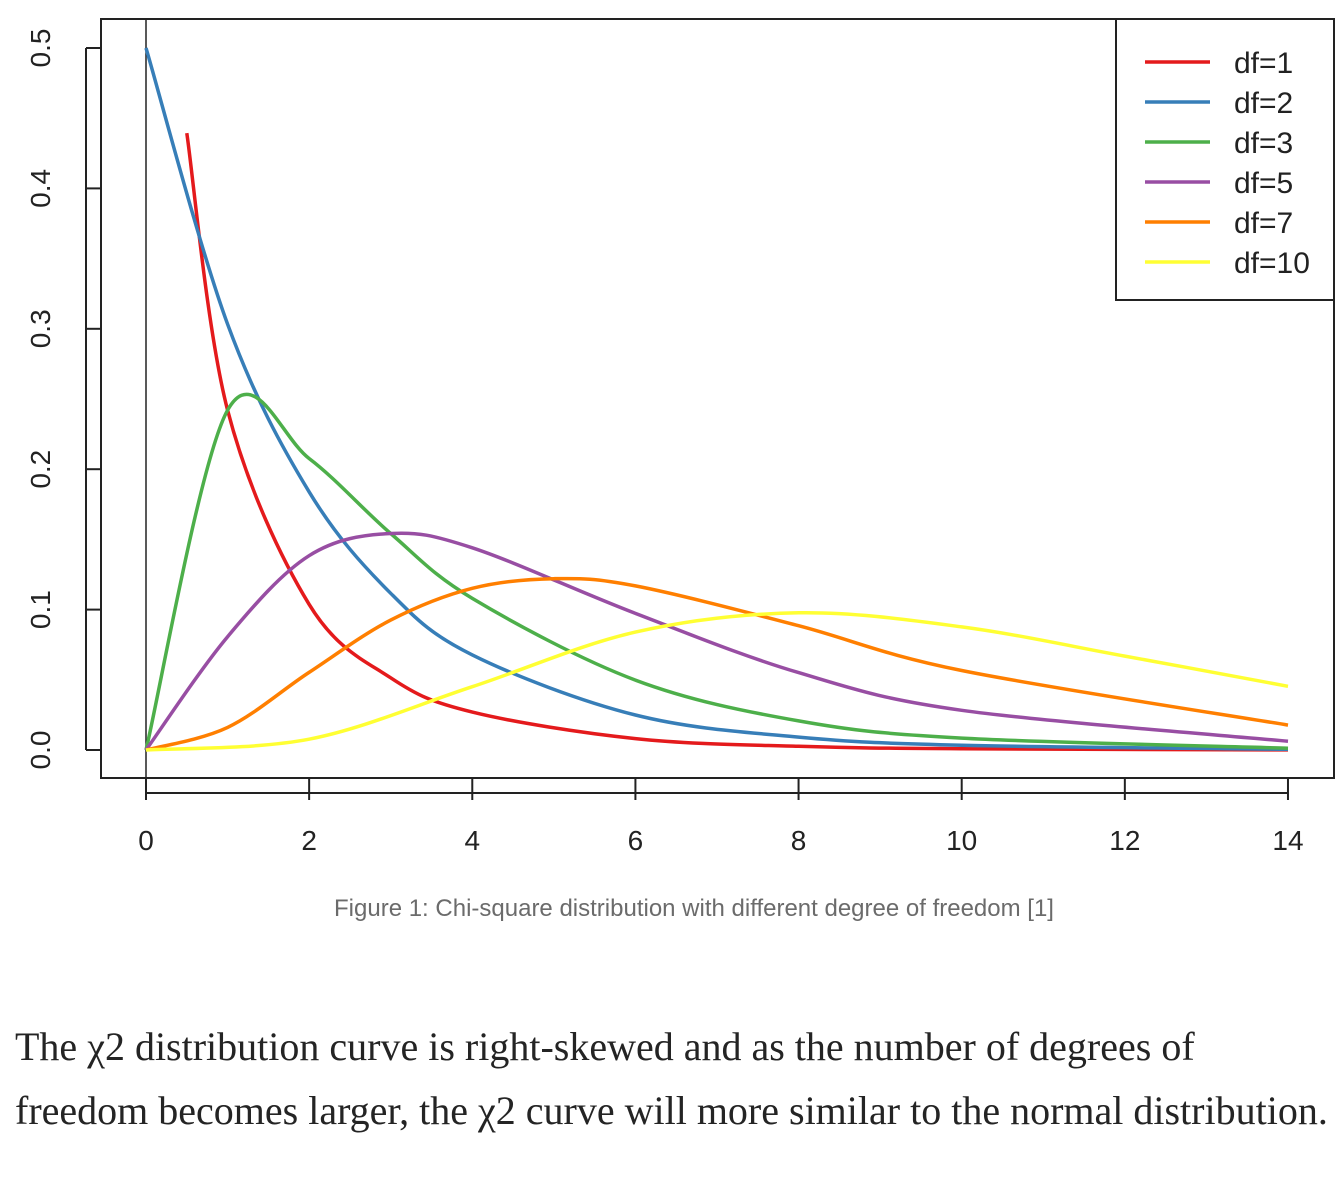  Describe the element at coordinates (40, 750) in the screenshot. I see `y-tick-label: 0.0` at that location.